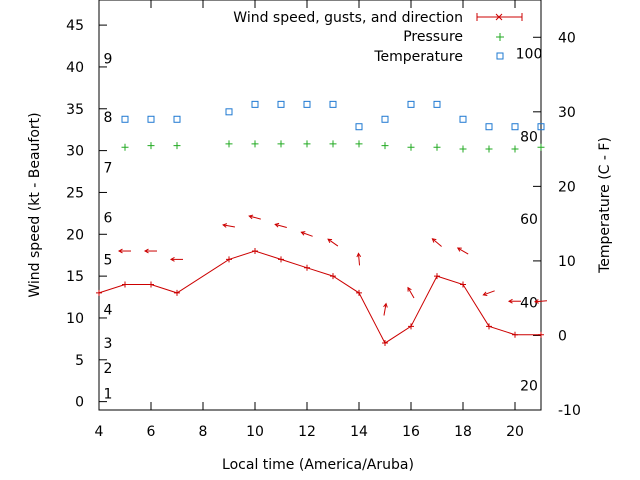 Image resolution: width=640 pixels, height=480 pixels. I want to click on fahrenheit-label: 20, so click(529, 386).